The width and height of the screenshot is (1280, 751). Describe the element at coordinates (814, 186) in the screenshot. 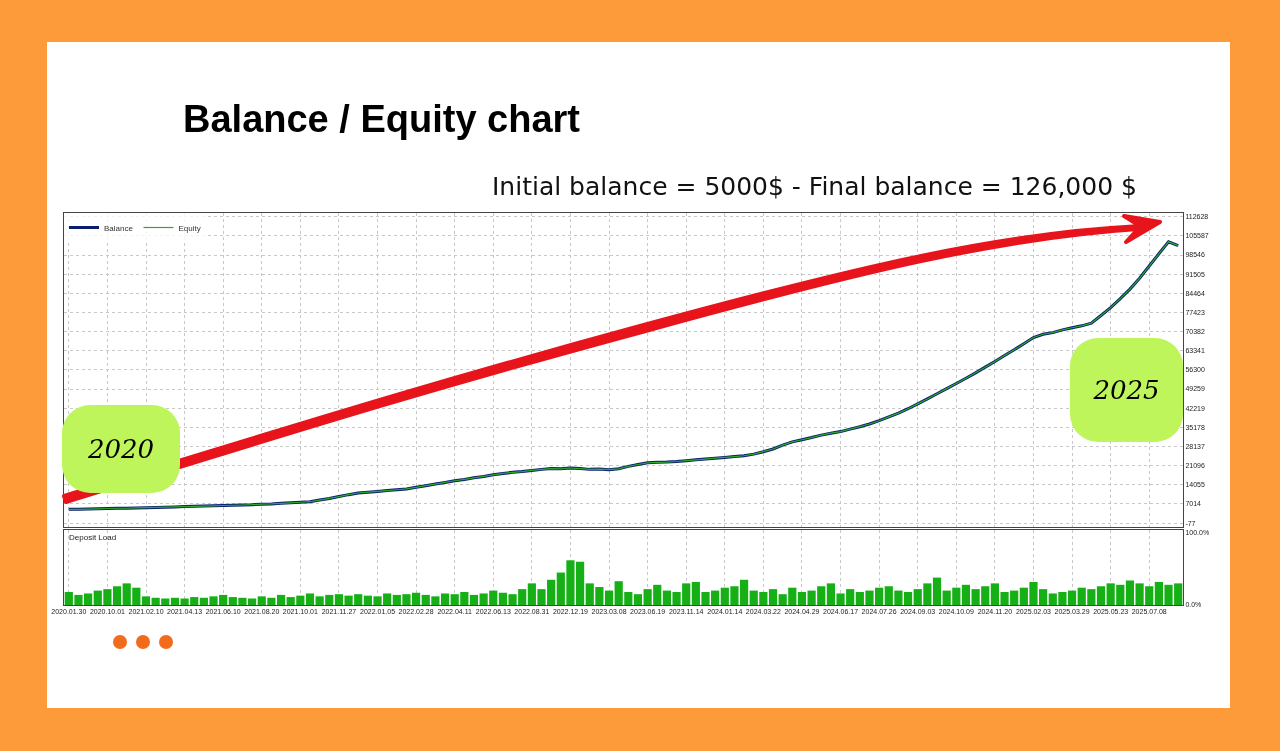

I see `chart-subtitle: Initial balance = 5000$ - Final balance = 126,000 $` at that location.